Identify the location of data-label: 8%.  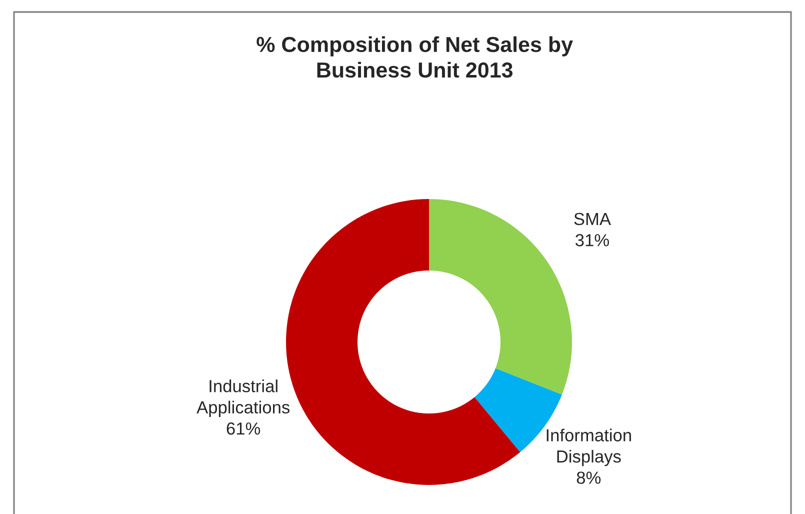
(588, 478).